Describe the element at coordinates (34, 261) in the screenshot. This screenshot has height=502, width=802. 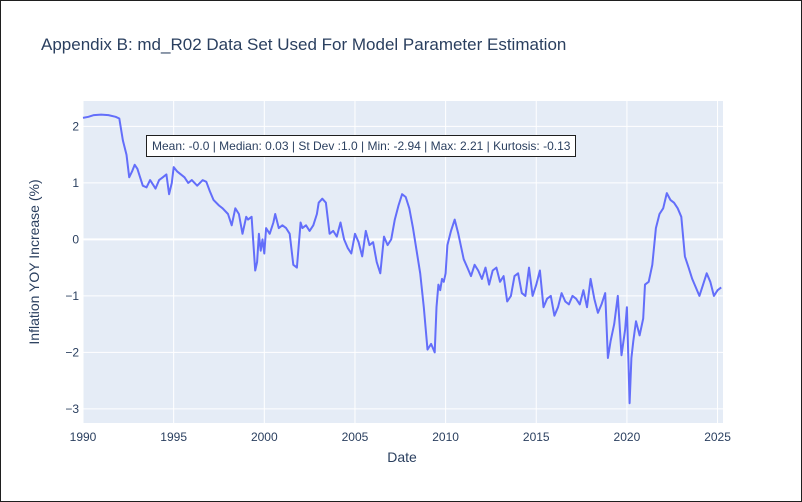
I see `y-axis-title: Inflation YOY Increase (%)` at that location.